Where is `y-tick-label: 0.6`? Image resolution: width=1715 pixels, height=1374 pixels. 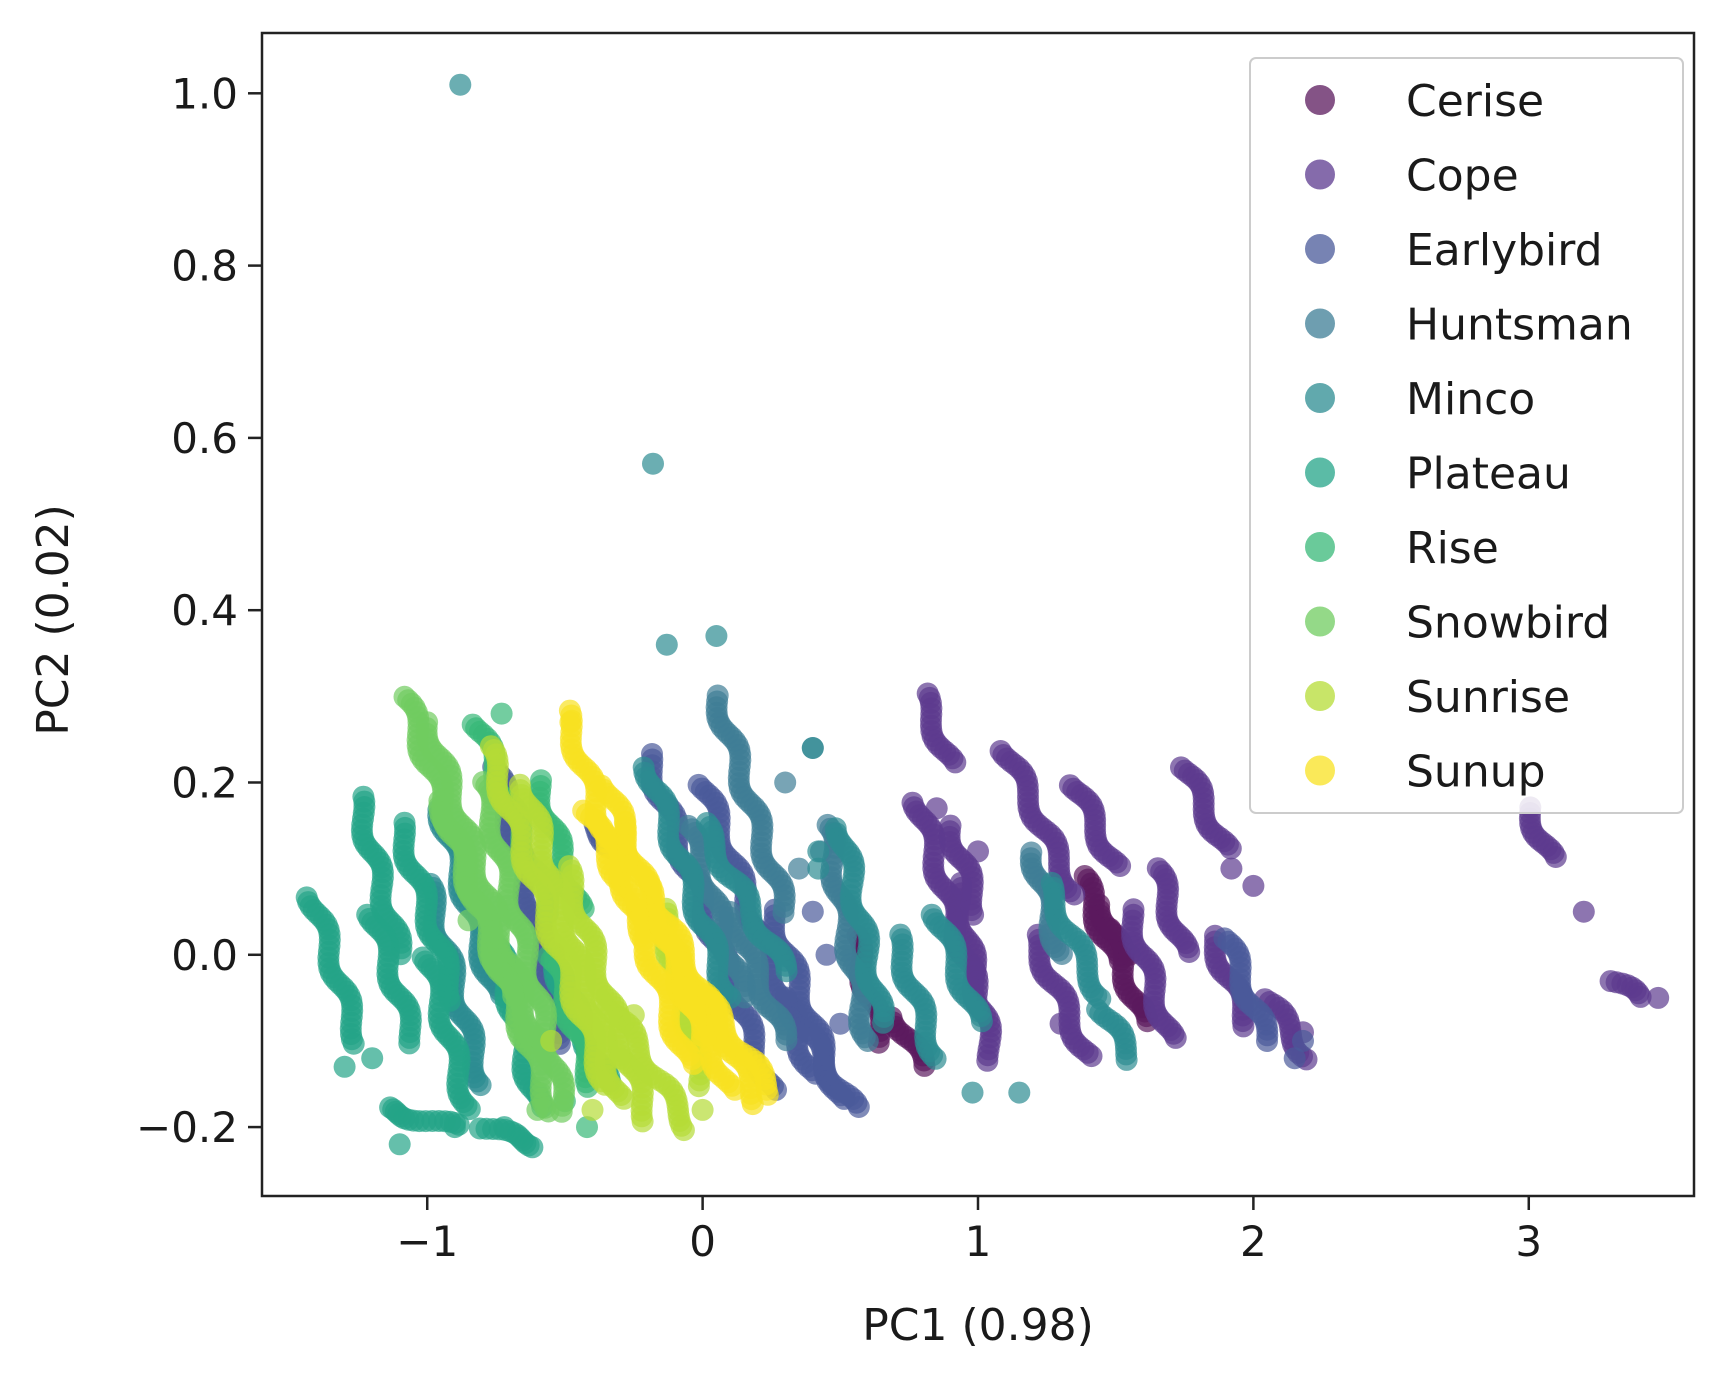
y-tick-label: 0.6 is located at coordinates (204, 438).